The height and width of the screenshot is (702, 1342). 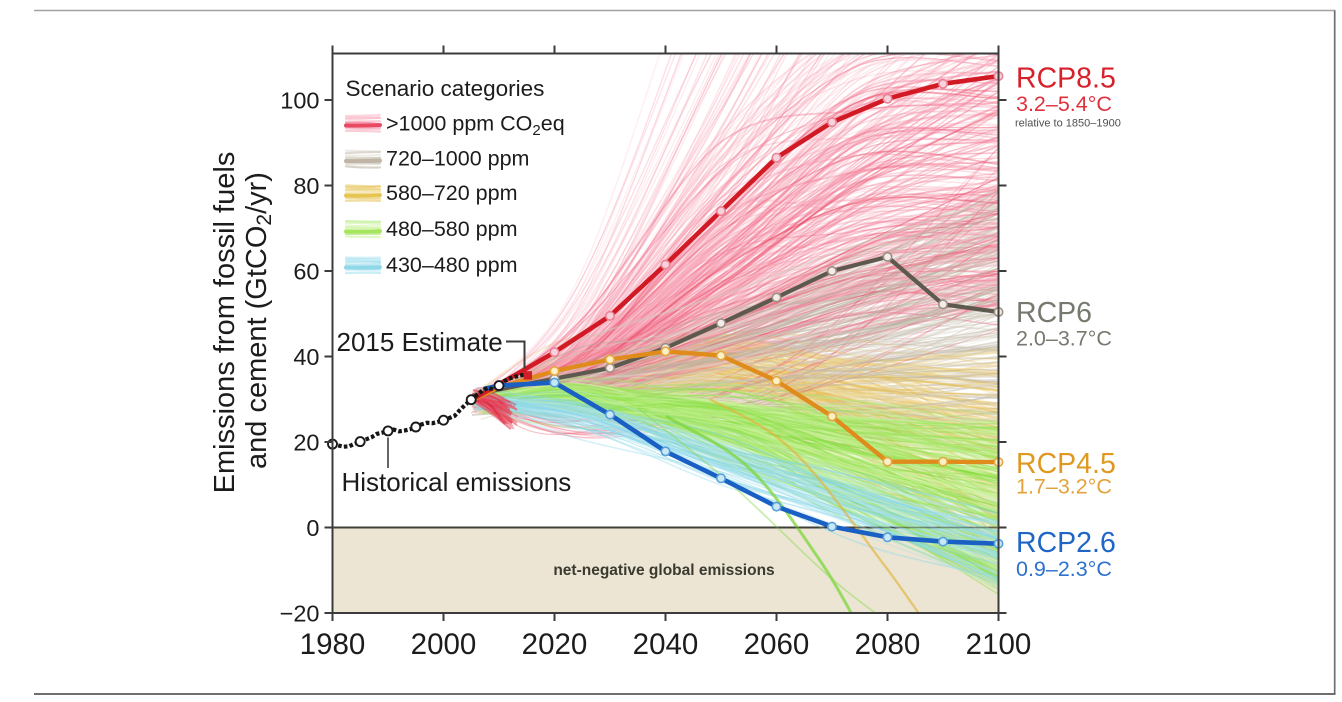 I want to click on svg-text: RCP4.5, so click(x=1066, y=464).